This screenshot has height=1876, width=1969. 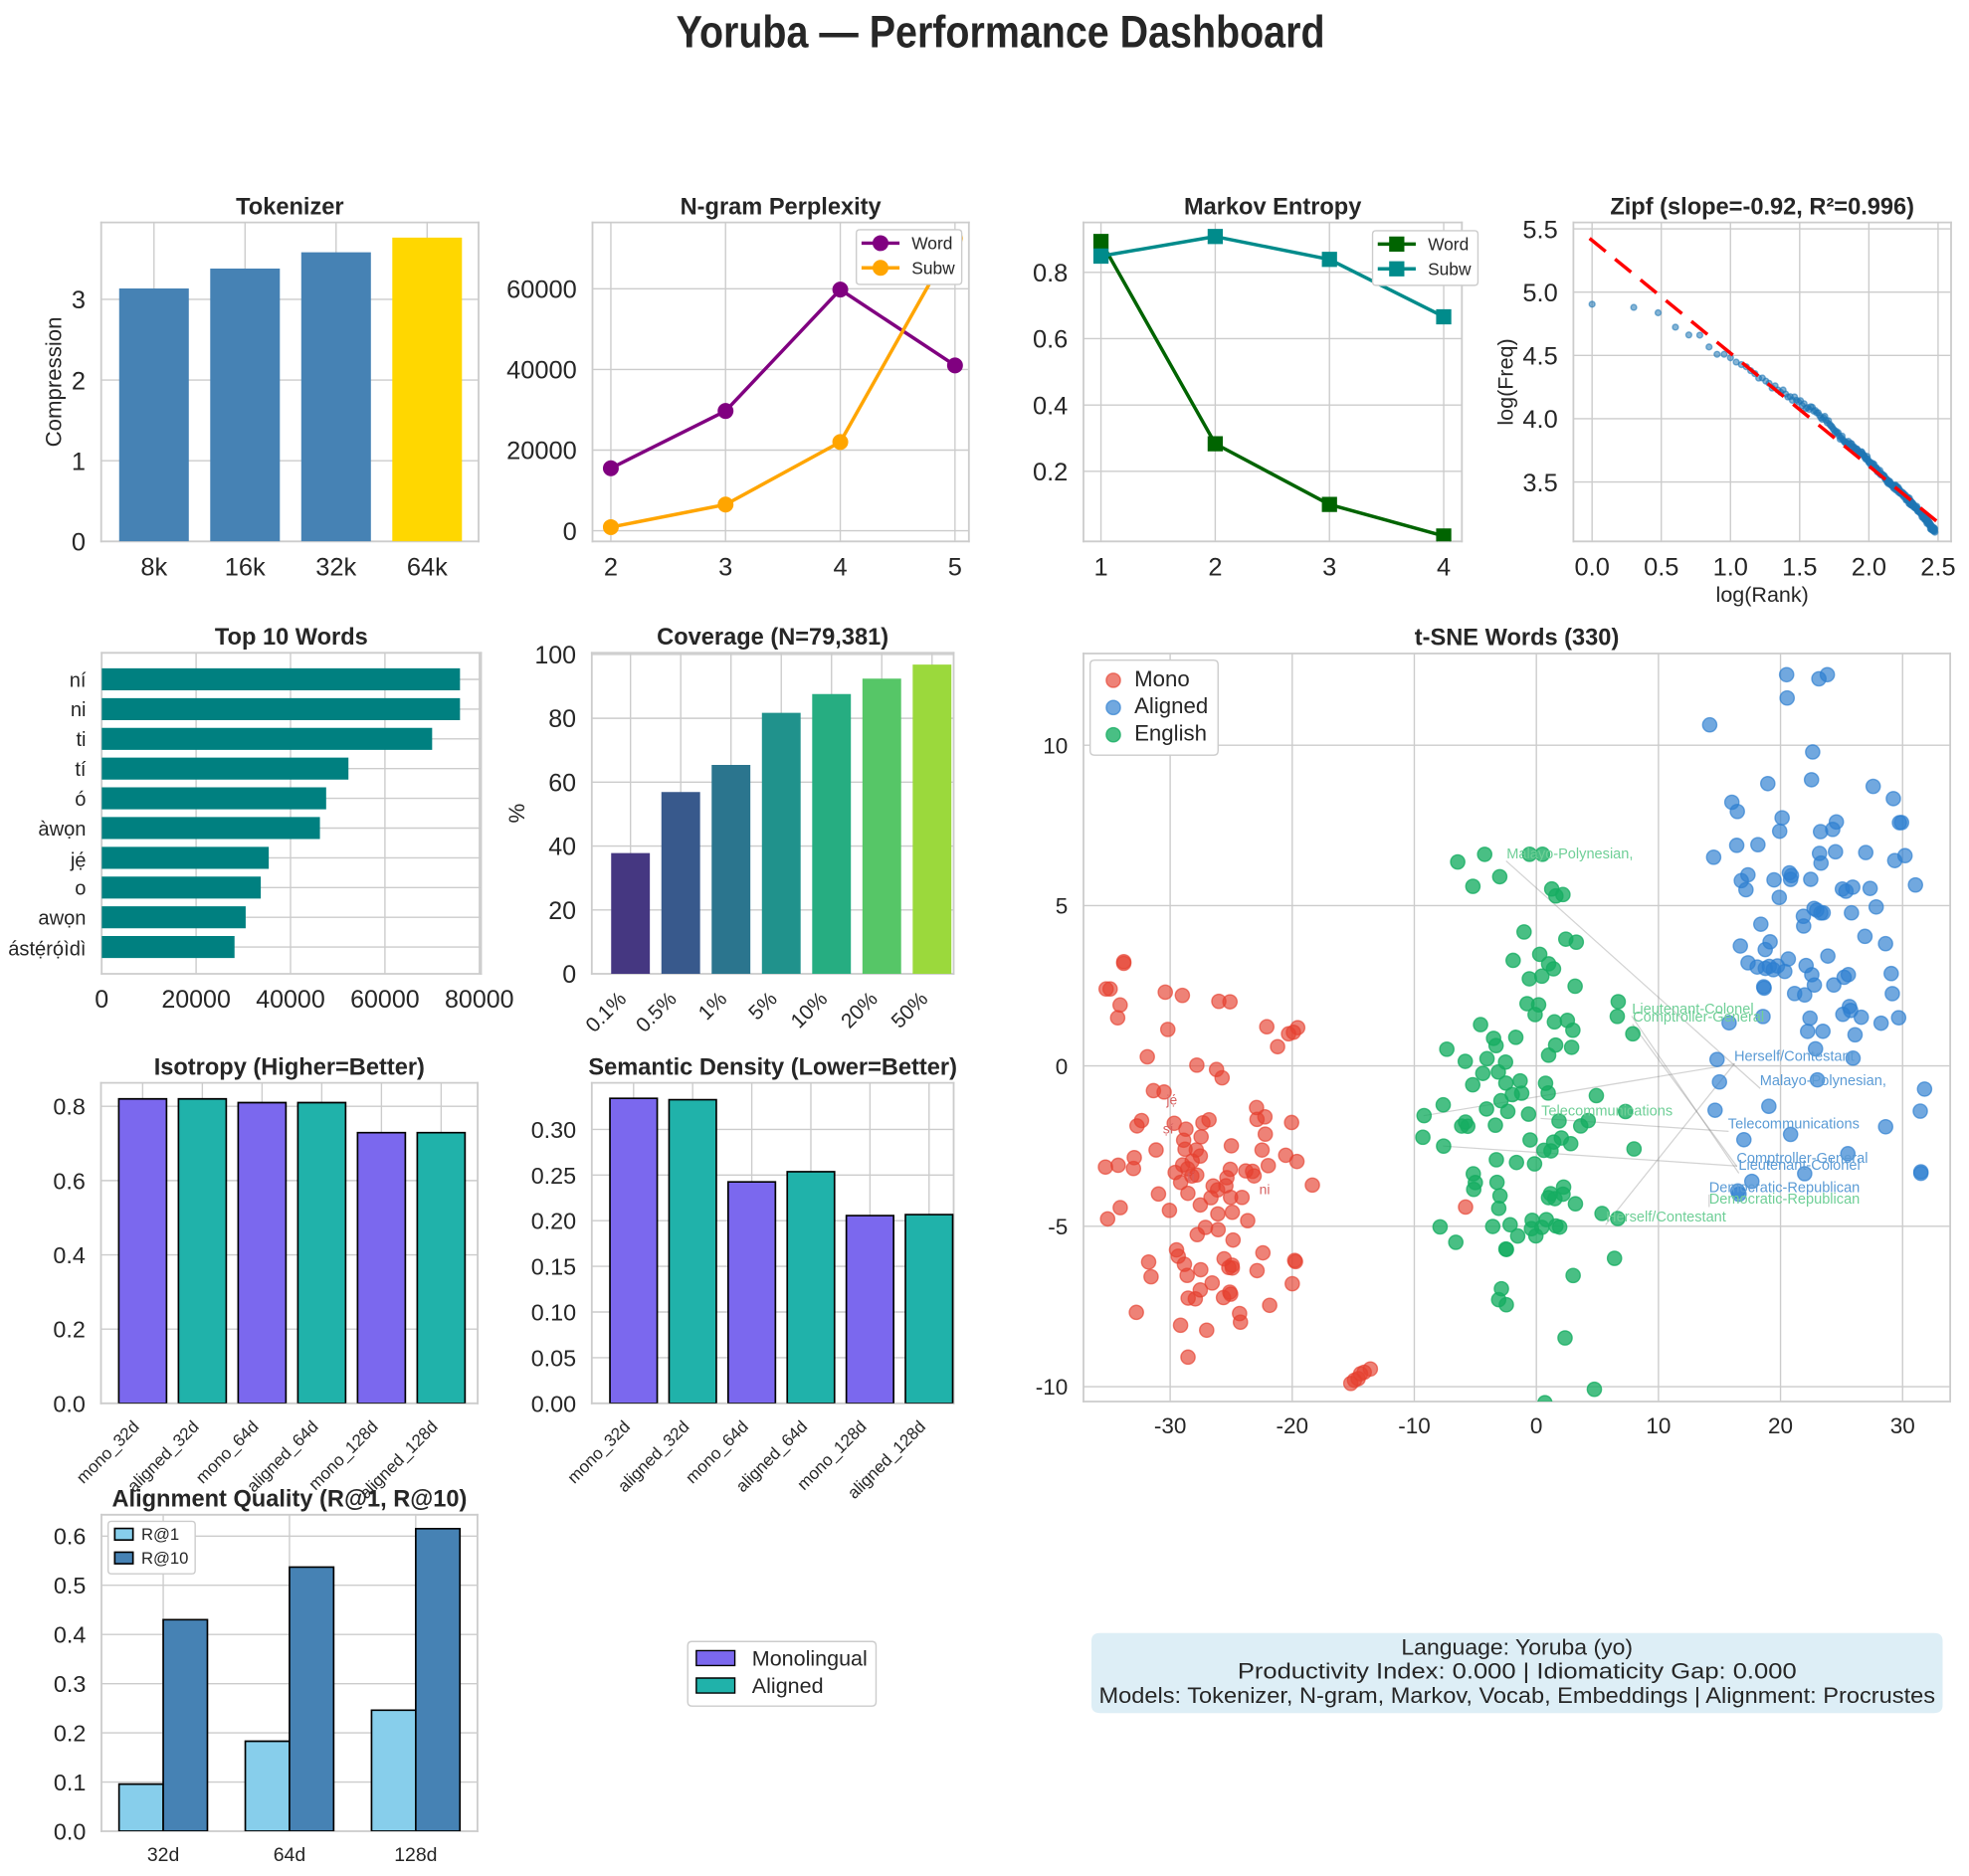 What do you see at coordinates (196, 1000) in the screenshot?
I see `svg-text: 20000` at bounding box center [196, 1000].